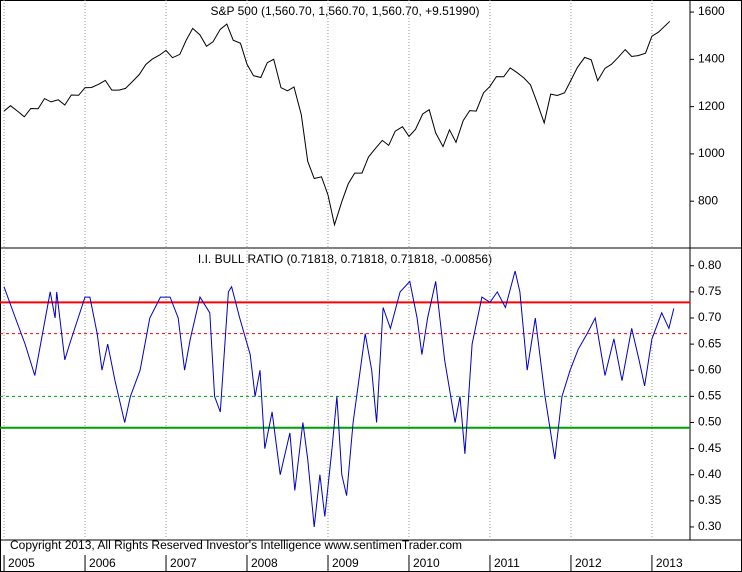 This screenshot has width=742, height=572. Describe the element at coordinates (710, 369) in the screenshot. I see `y-tick-label: 0.60` at that location.